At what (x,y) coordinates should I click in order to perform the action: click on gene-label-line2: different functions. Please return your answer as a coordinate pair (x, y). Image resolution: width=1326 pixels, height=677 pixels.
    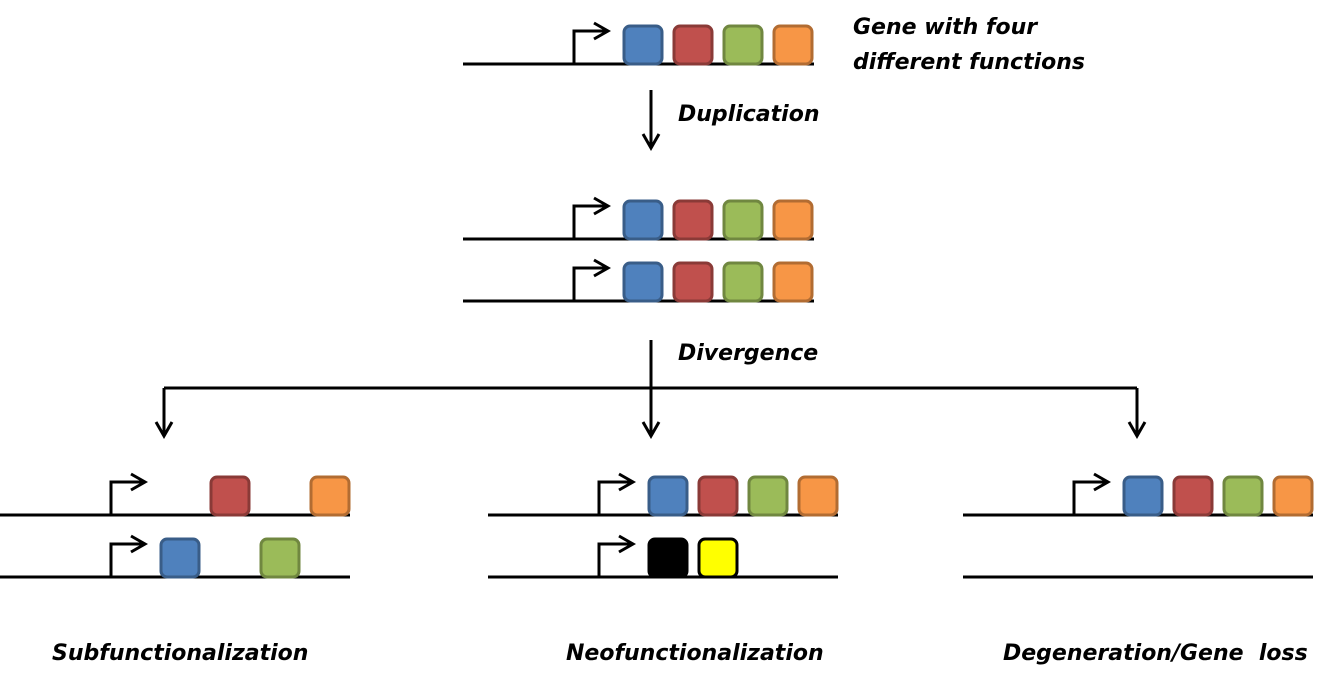
    Looking at the image, I should click on (969, 62).